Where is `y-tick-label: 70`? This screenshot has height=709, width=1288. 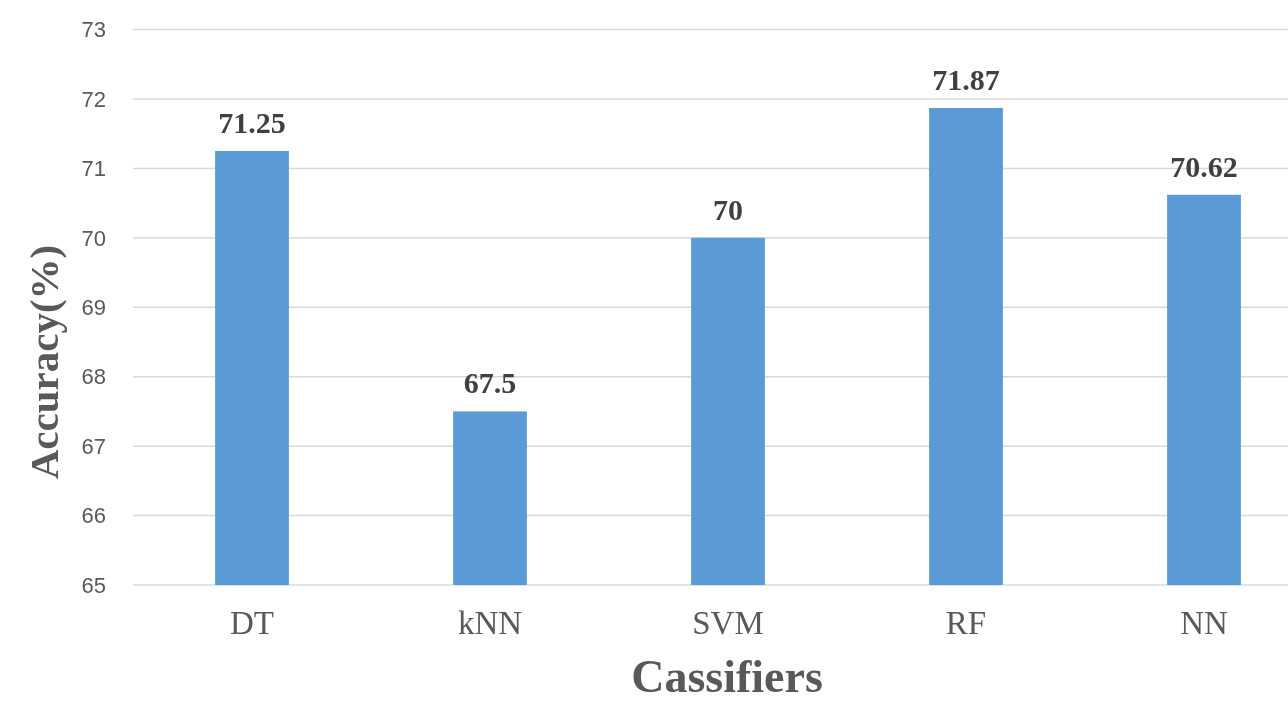
y-tick-label: 70 is located at coordinates (93, 238).